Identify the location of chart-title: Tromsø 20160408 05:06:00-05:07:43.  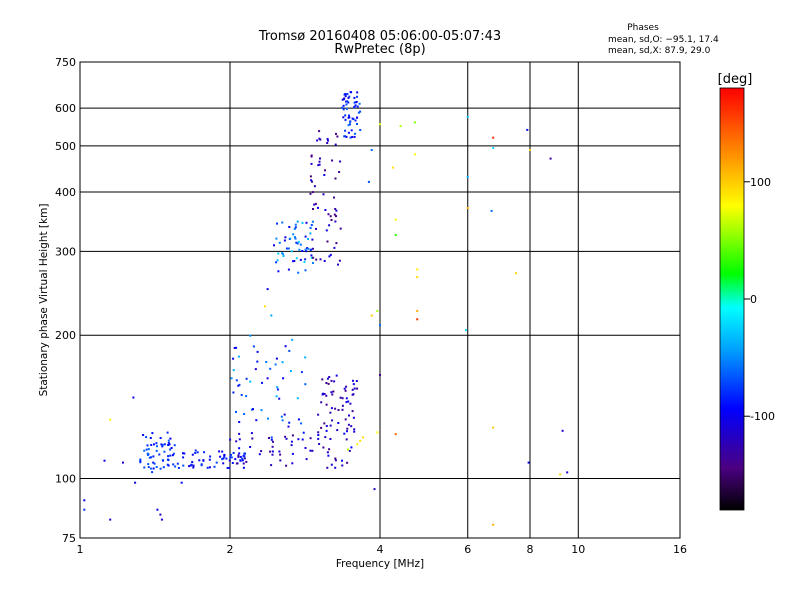
(379, 36).